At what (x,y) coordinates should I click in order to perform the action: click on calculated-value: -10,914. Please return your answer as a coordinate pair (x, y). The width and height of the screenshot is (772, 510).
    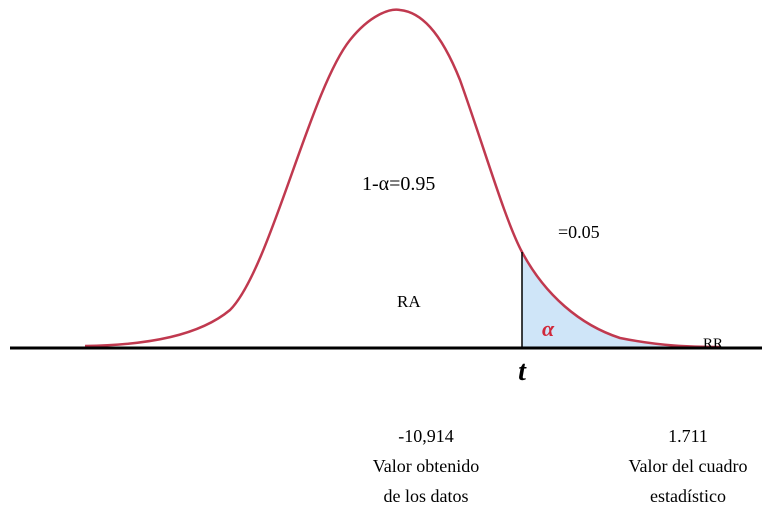
    Looking at the image, I should click on (426, 436).